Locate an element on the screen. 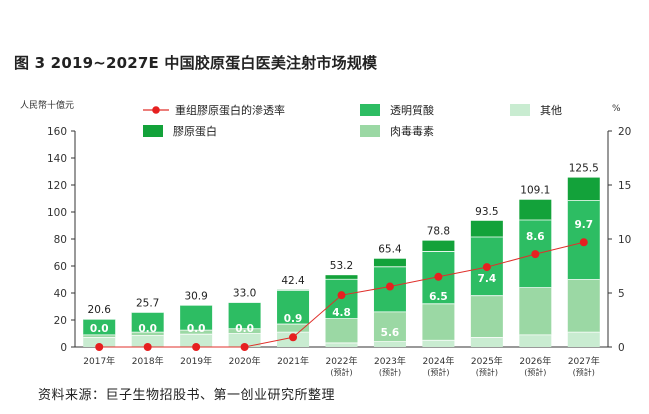  y-left-tick-label: 20 is located at coordinates (60, 321).